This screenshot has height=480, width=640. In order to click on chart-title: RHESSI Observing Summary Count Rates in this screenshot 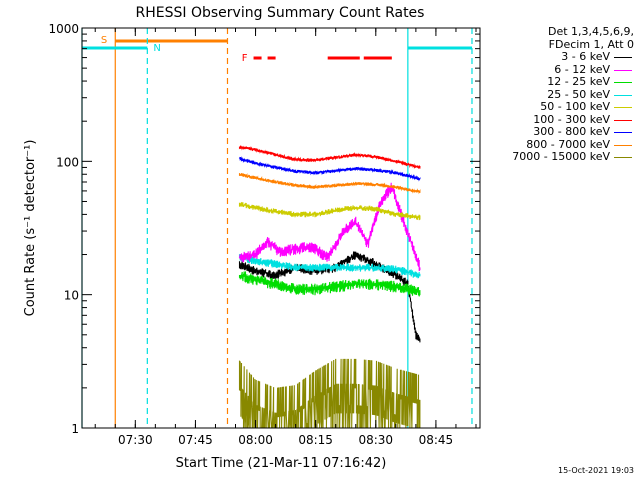, I will do `click(280, 13)`.